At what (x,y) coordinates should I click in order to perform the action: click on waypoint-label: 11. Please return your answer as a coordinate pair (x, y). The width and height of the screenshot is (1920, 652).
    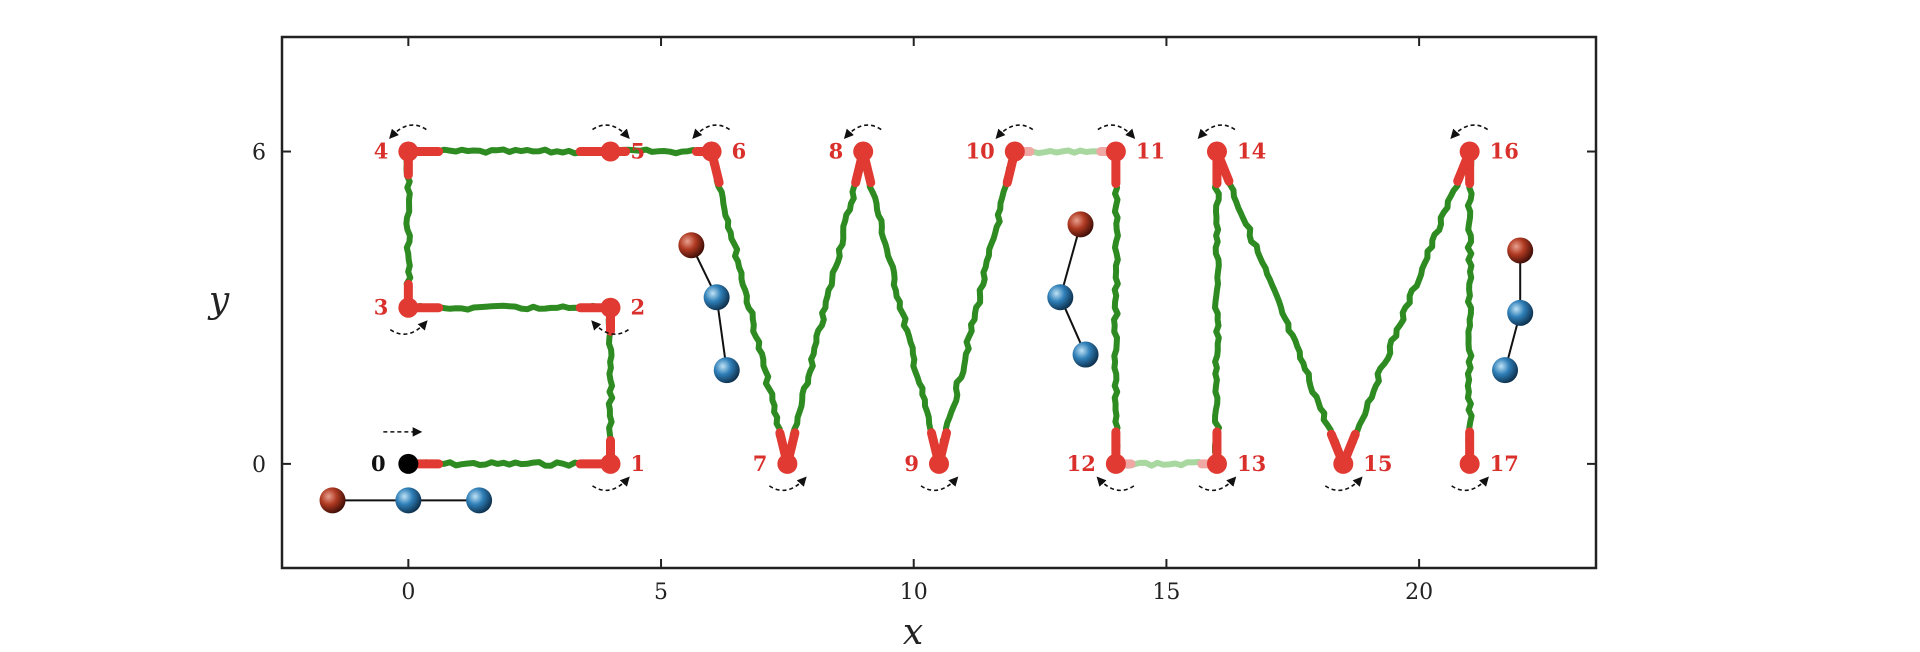
    Looking at the image, I should click on (1150, 151).